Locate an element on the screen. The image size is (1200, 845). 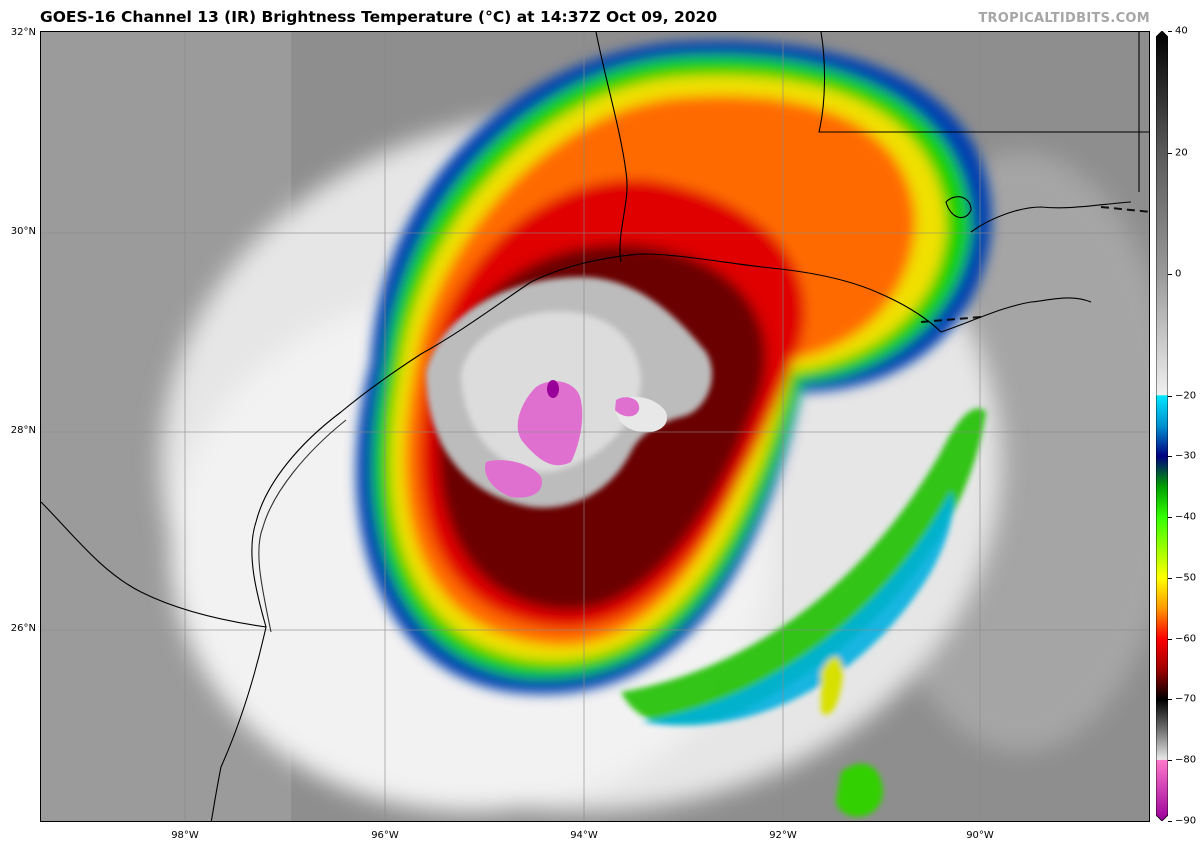
colorbar-tick-label: −30 is located at coordinates (1186, 456).